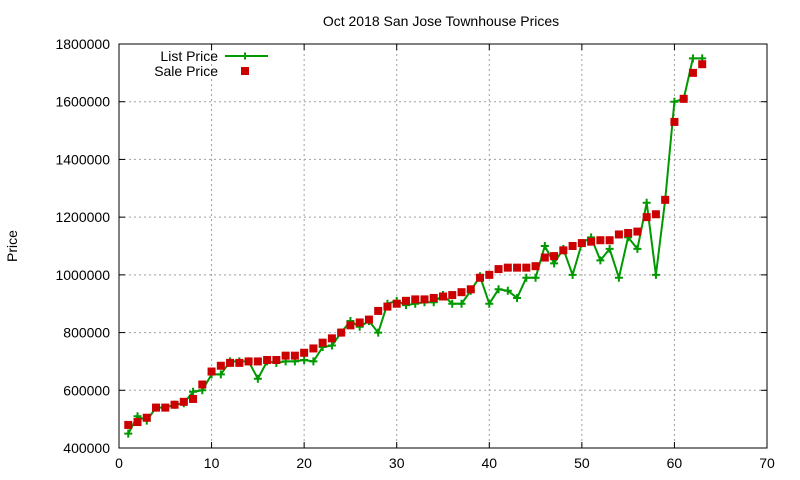 The height and width of the screenshot is (480, 800). I want to click on y-tick-label: 1200000, so click(82, 217).